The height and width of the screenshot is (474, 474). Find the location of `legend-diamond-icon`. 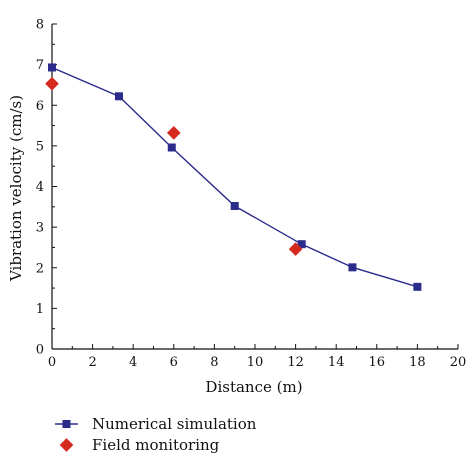

legend-diamond-icon is located at coordinates (66, 445).